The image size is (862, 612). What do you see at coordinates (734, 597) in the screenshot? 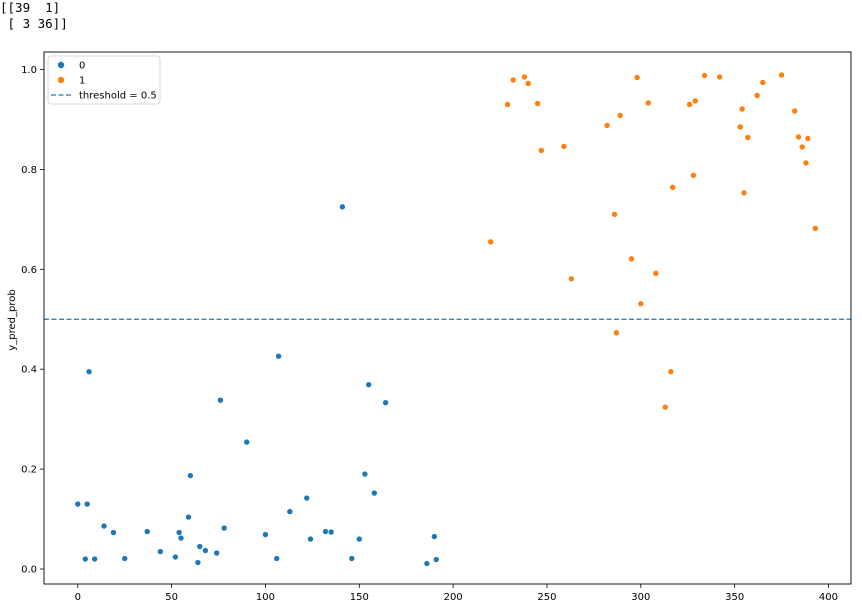
I see `x-tick-label: 350` at bounding box center [734, 597].